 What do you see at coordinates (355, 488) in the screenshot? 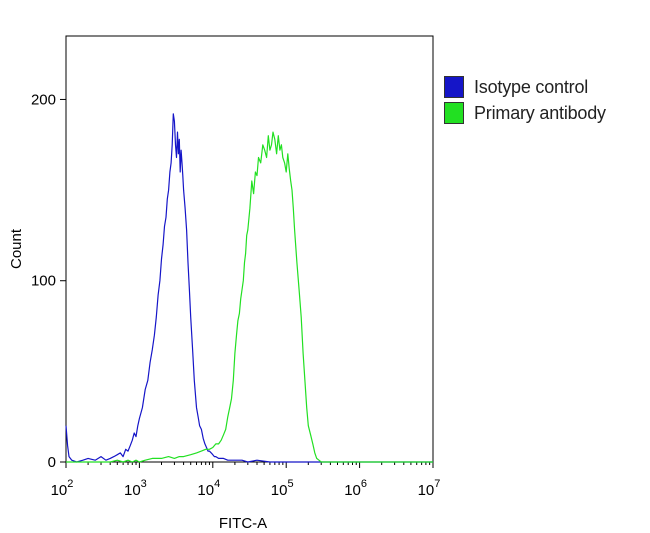
I see `x-tick-label: 10⁶` at bounding box center [355, 488].